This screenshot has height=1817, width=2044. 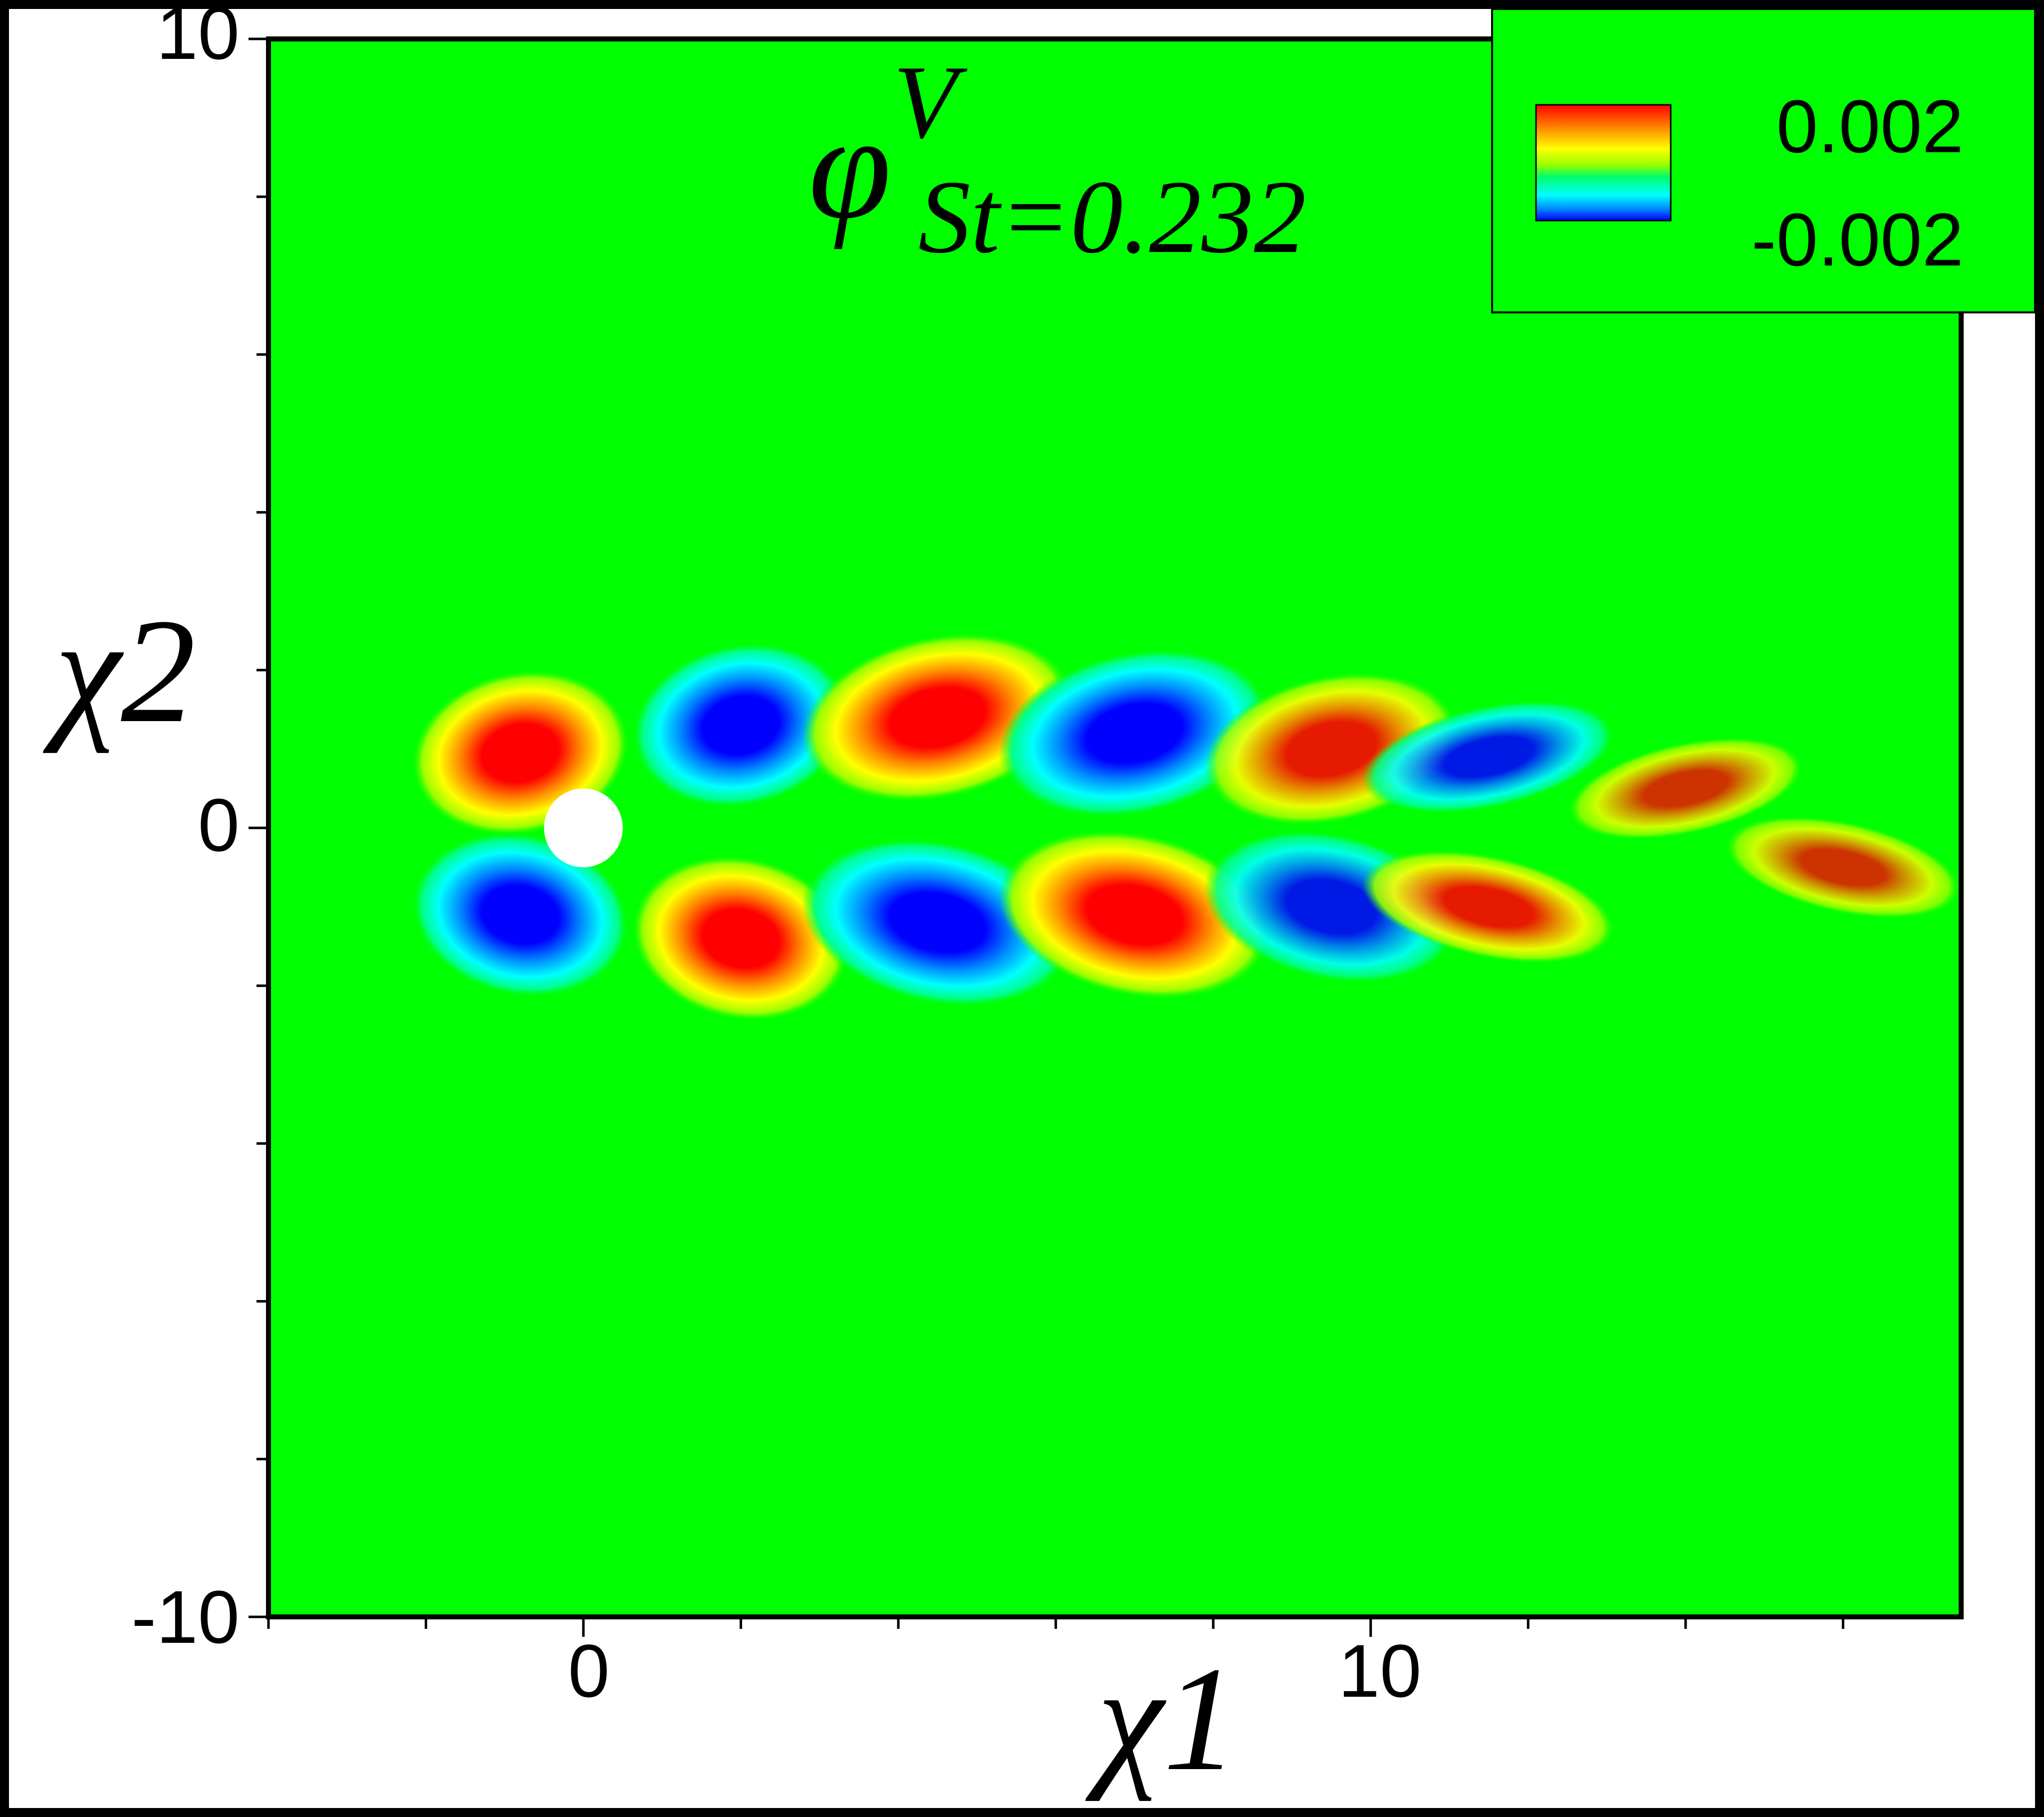 I want to click on y-tick-label: 0, so click(x=219, y=825).